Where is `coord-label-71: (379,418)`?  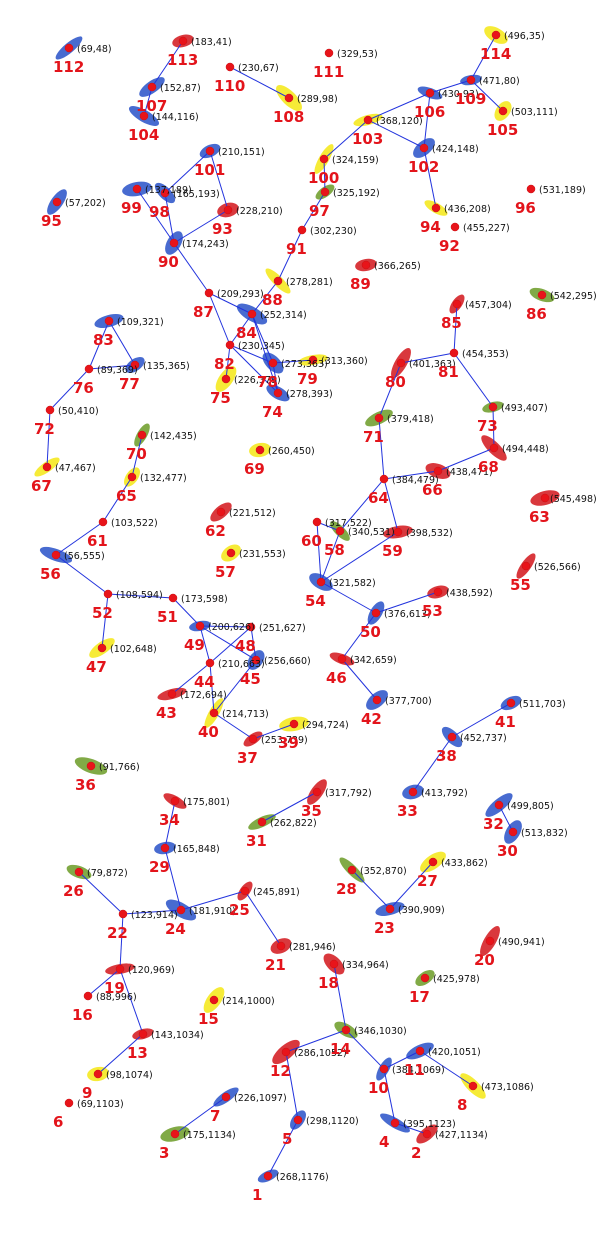 coord-label-71: (379,418) is located at coordinates (410, 419).